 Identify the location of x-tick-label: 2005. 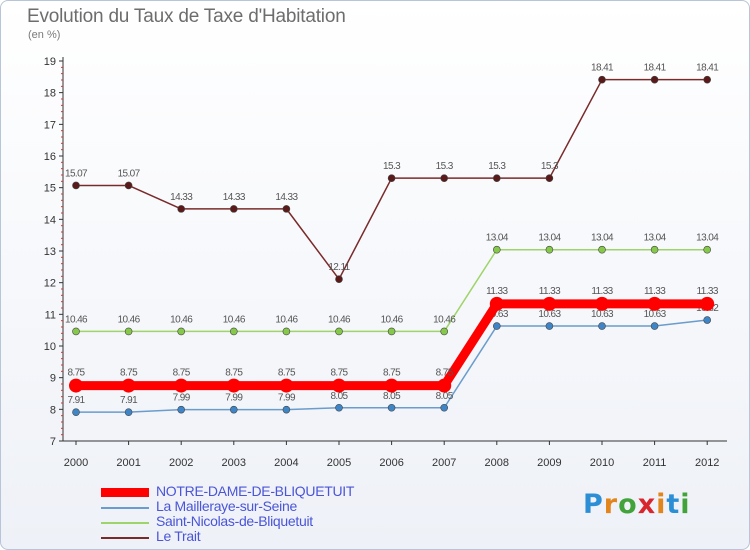
(339, 463).